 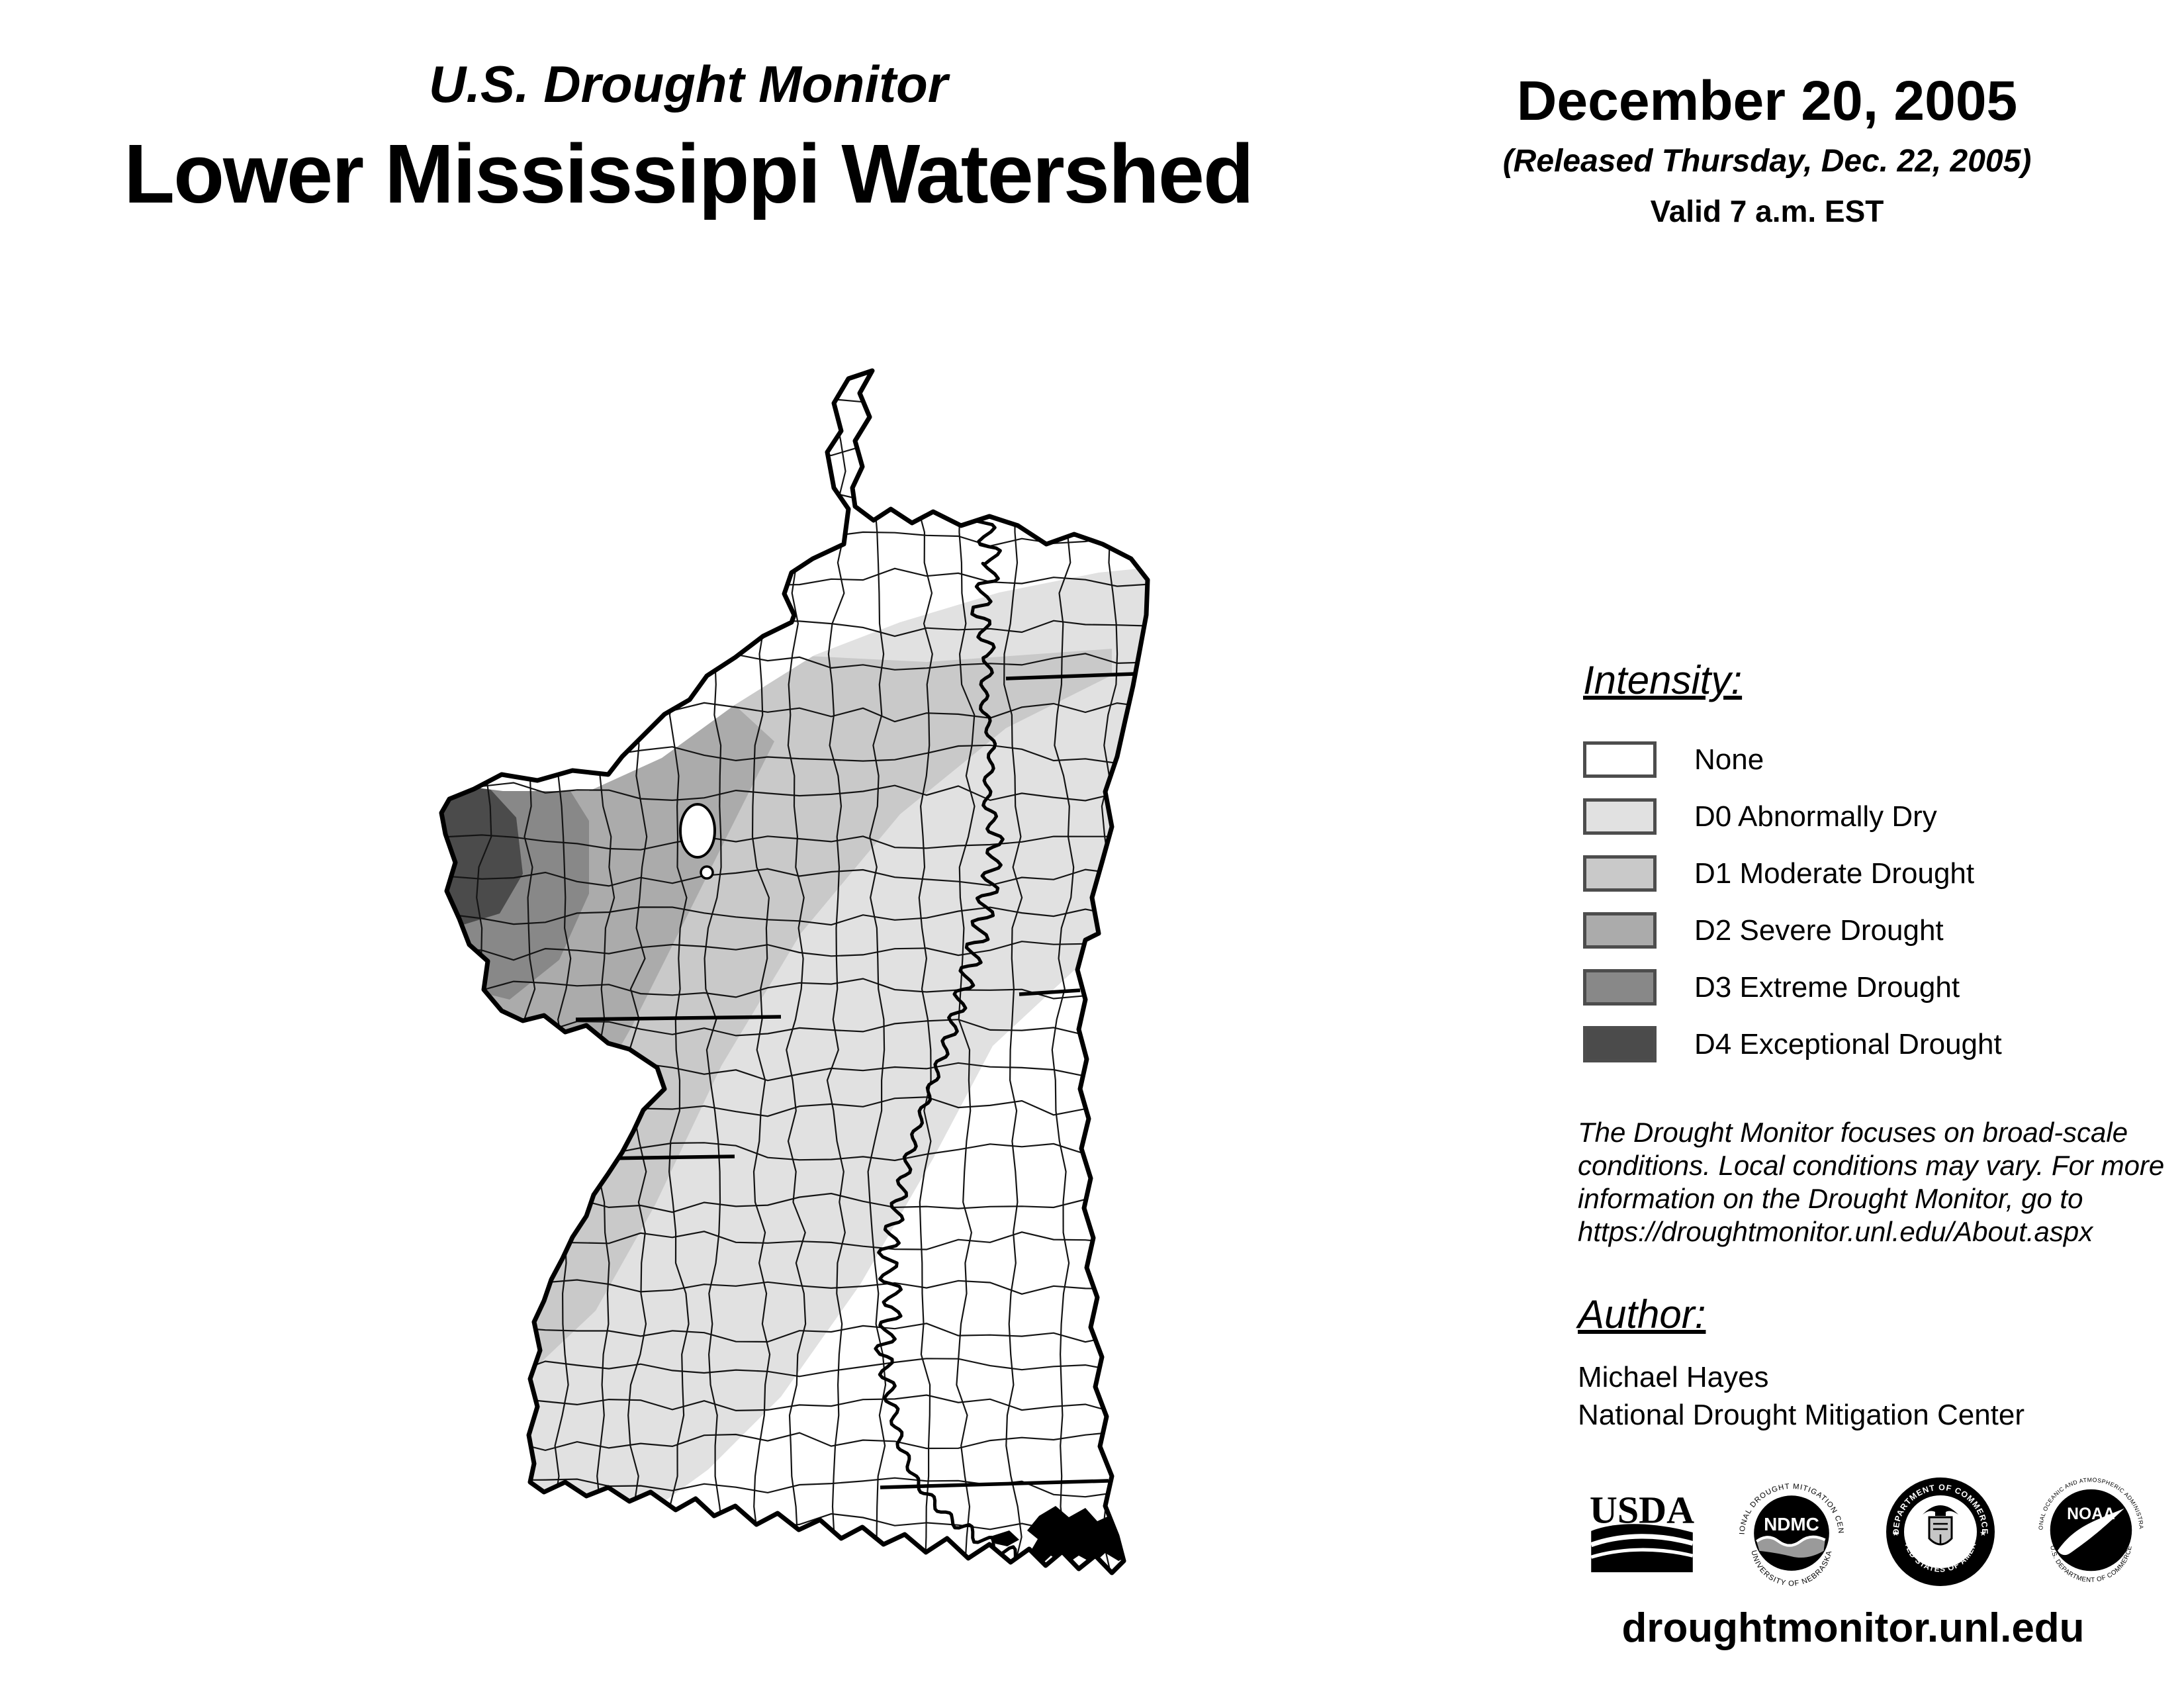 What do you see at coordinates (1620, 816) in the screenshot?
I see `legend-swatch-d0` at bounding box center [1620, 816].